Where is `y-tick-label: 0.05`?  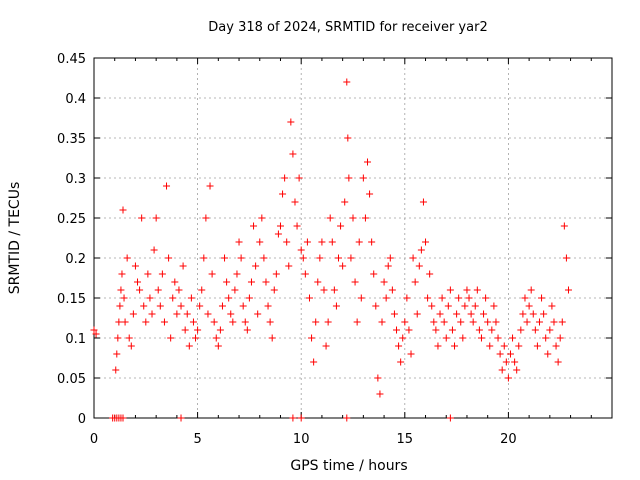
y-tick-label: 0.05 is located at coordinates (71, 379).